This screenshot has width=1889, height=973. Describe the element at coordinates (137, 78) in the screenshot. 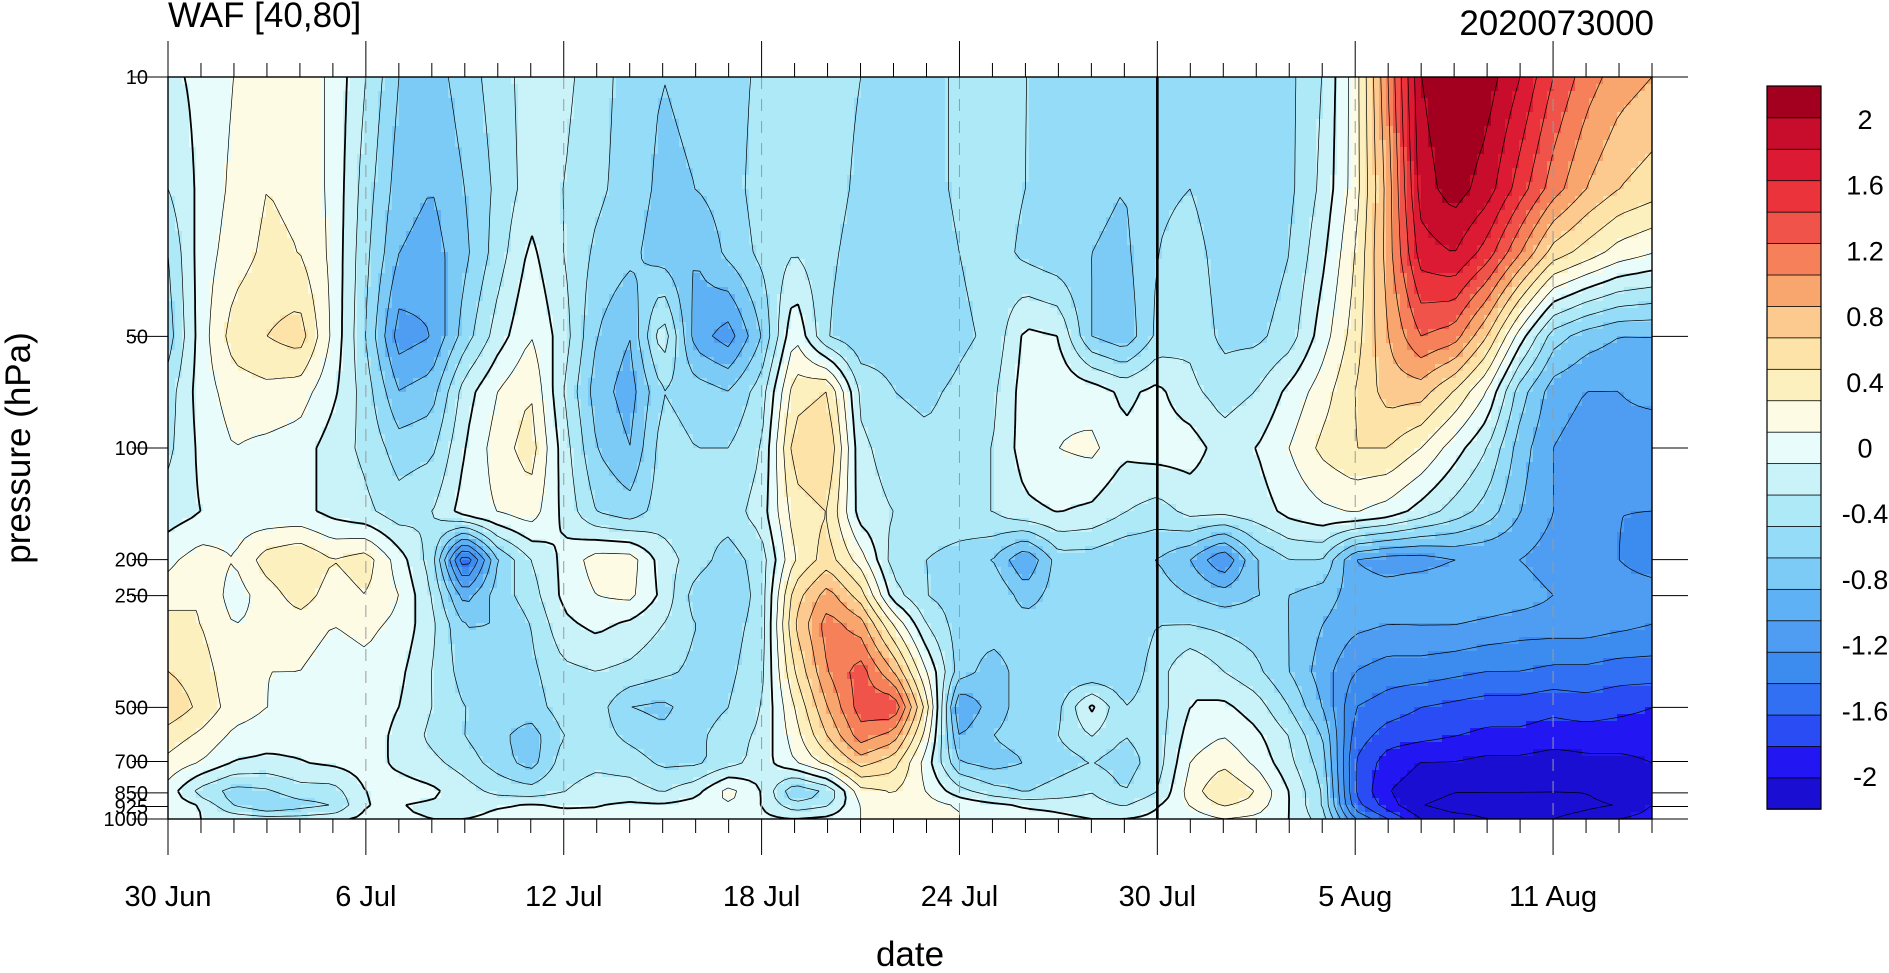

I see `y-tick-label: 10` at that location.